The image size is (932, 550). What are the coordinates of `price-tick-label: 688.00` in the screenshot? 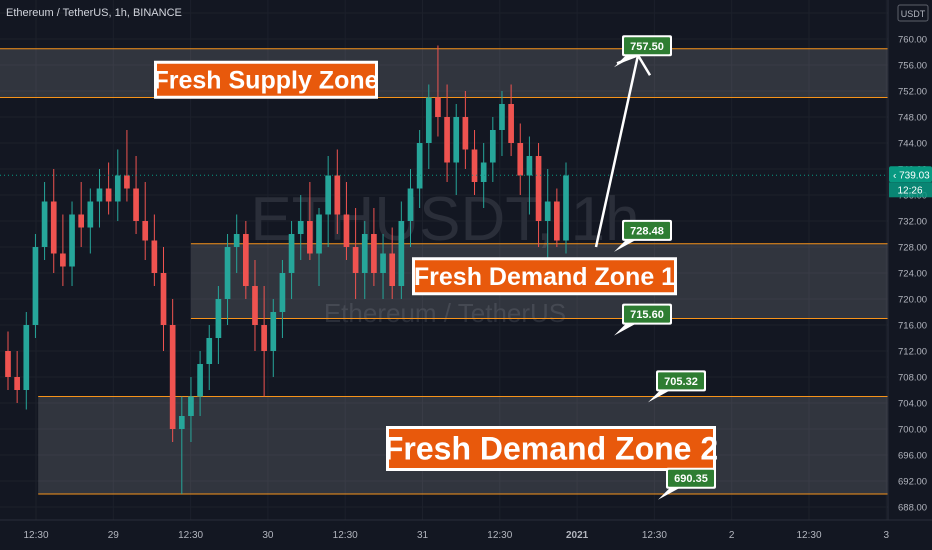 It's located at (912, 508).